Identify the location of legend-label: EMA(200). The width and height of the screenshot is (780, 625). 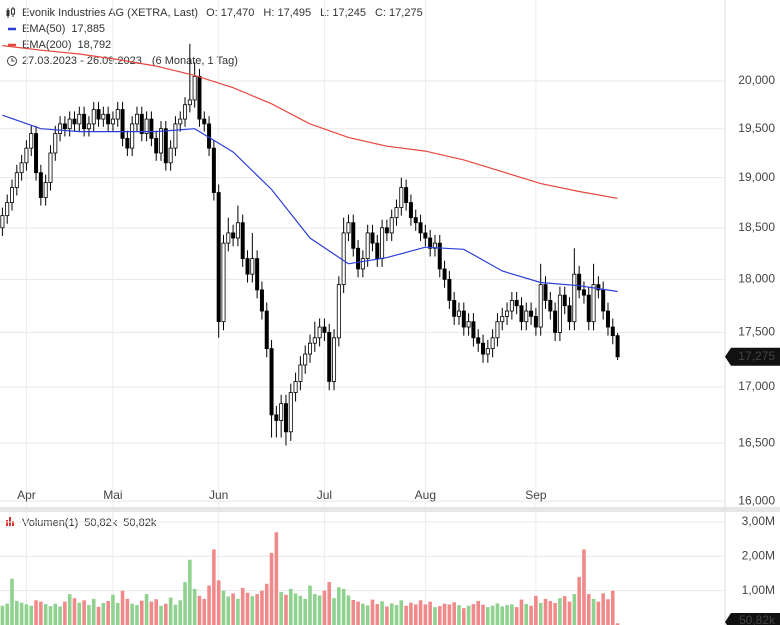
(47, 45).